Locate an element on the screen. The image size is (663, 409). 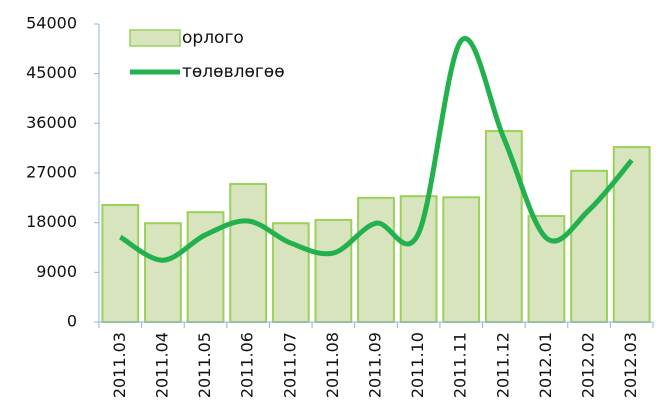
x-tick-label: 2011.03 is located at coordinates (119, 365).